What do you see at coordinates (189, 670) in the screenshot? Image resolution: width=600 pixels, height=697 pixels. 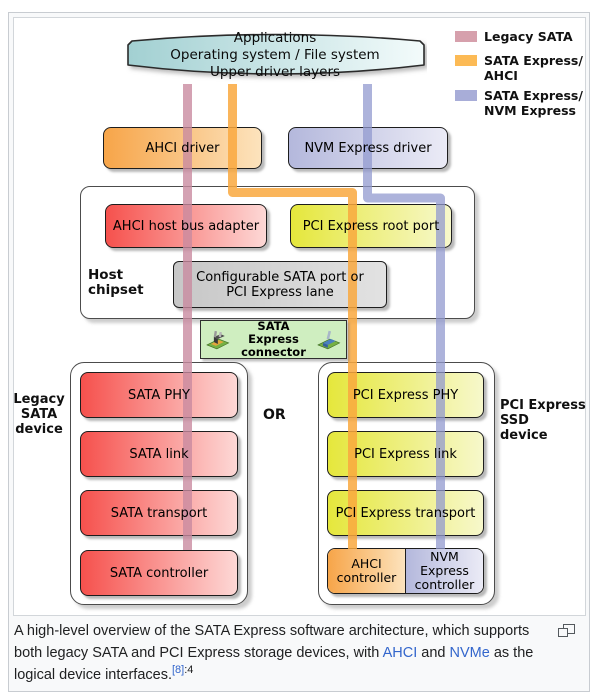 I see `reference-page: :4` at bounding box center [189, 670].